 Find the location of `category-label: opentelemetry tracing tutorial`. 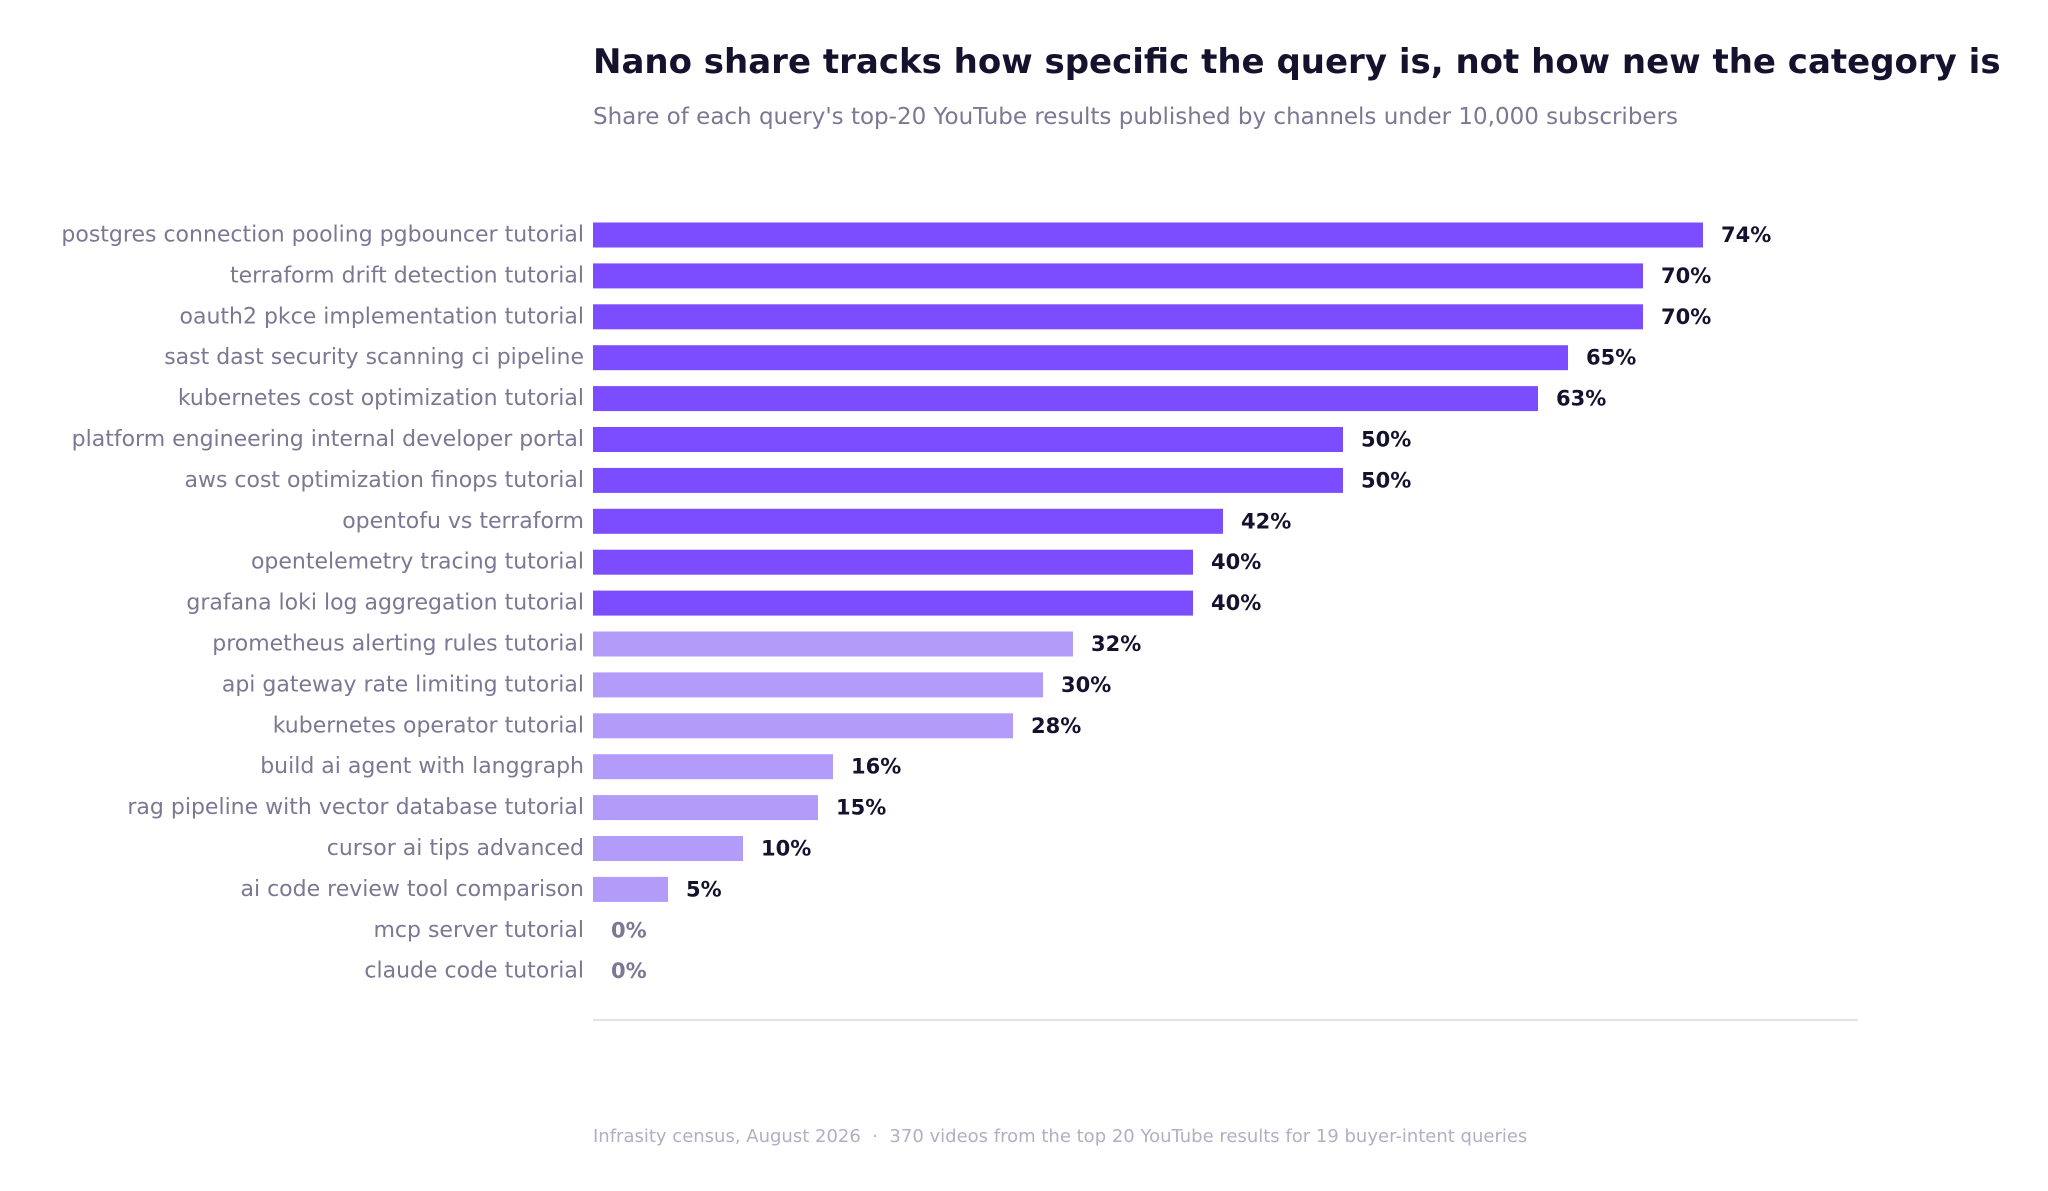

category-label: opentelemetry tracing tutorial is located at coordinates (417, 562).